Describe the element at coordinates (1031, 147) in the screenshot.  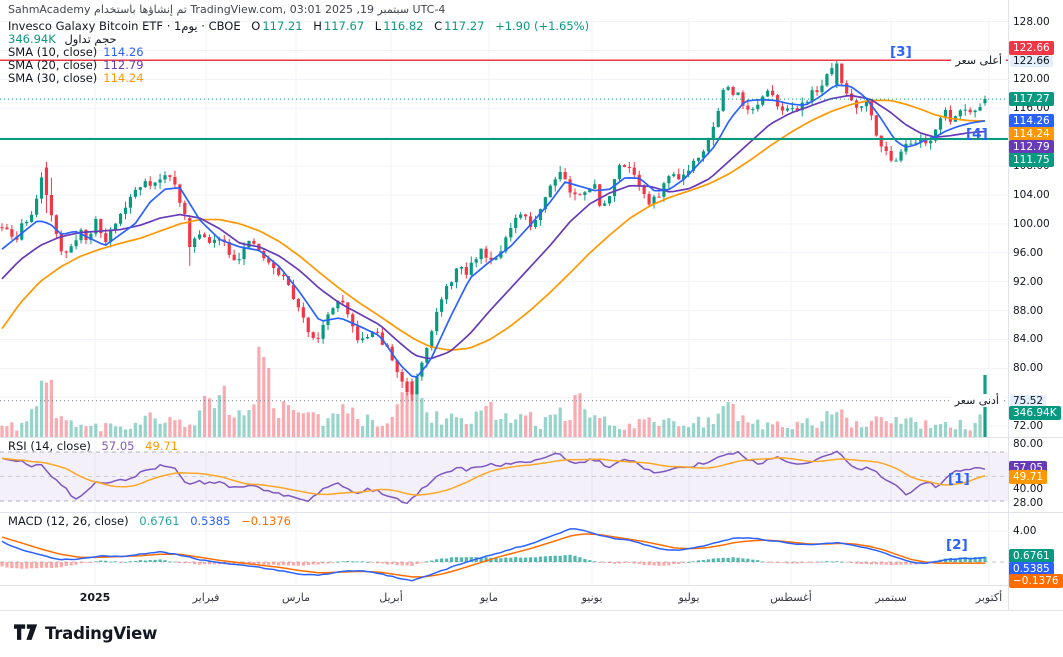
I see `axis-value-badge: 112.79` at that location.